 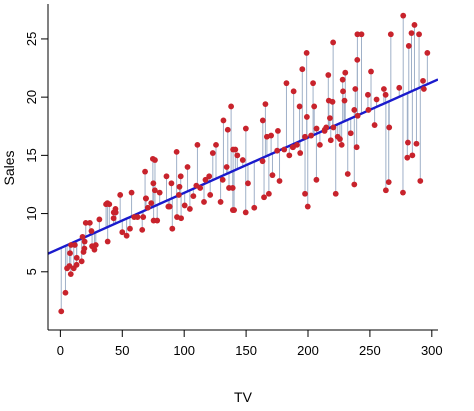 What do you see at coordinates (308, 350) in the screenshot?
I see `x-tick-label: 200` at bounding box center [308, 350].